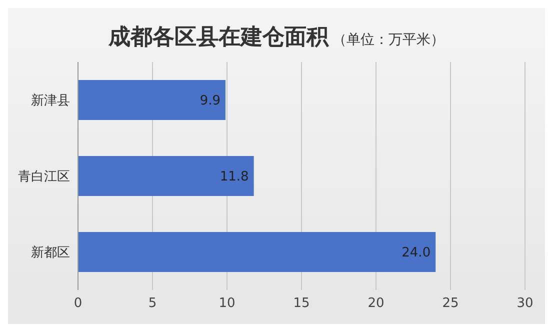 This screenshot has width=553, height=332. I want to click on x-tick-label: 25, so click(450, 304).